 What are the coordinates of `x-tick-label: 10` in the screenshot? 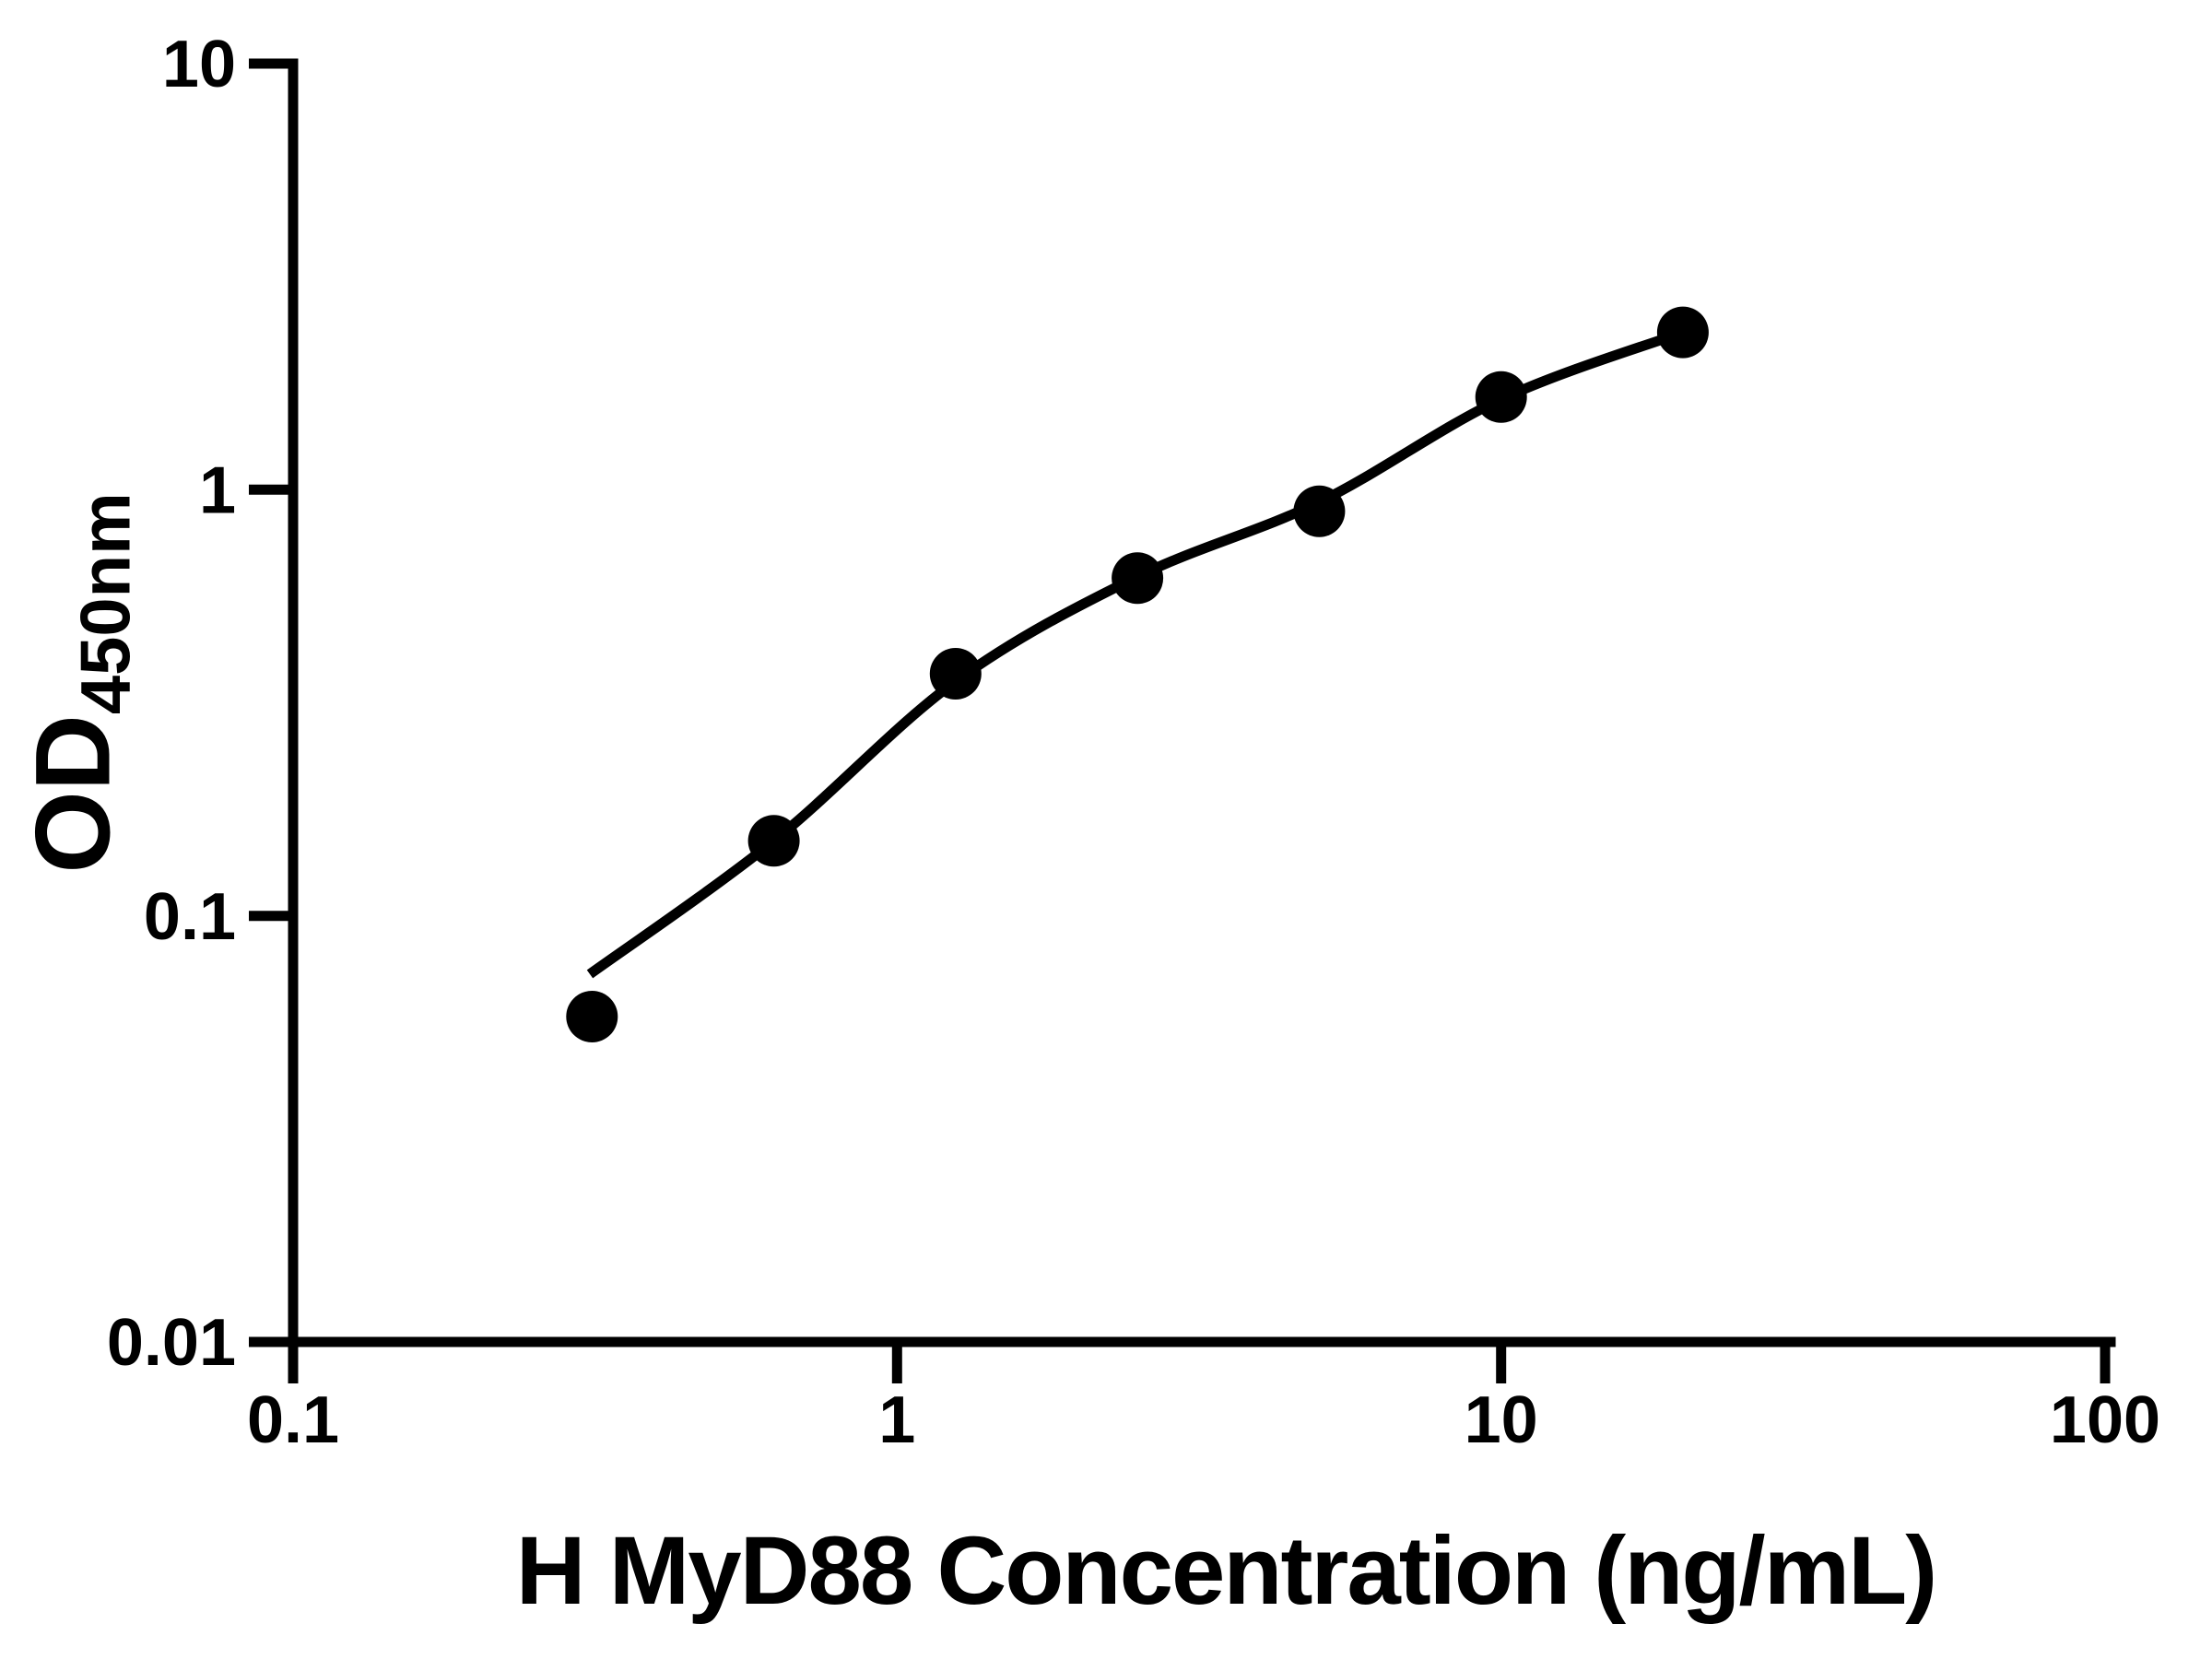 It's located at (1501, 1420).